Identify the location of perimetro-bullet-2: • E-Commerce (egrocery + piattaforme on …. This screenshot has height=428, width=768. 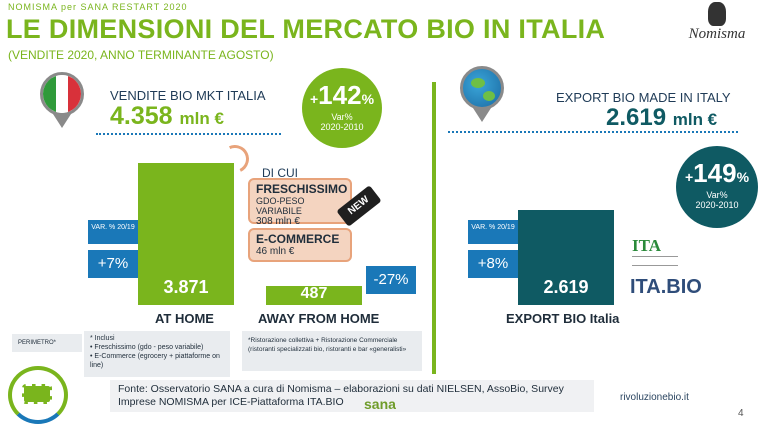
(155, 361).